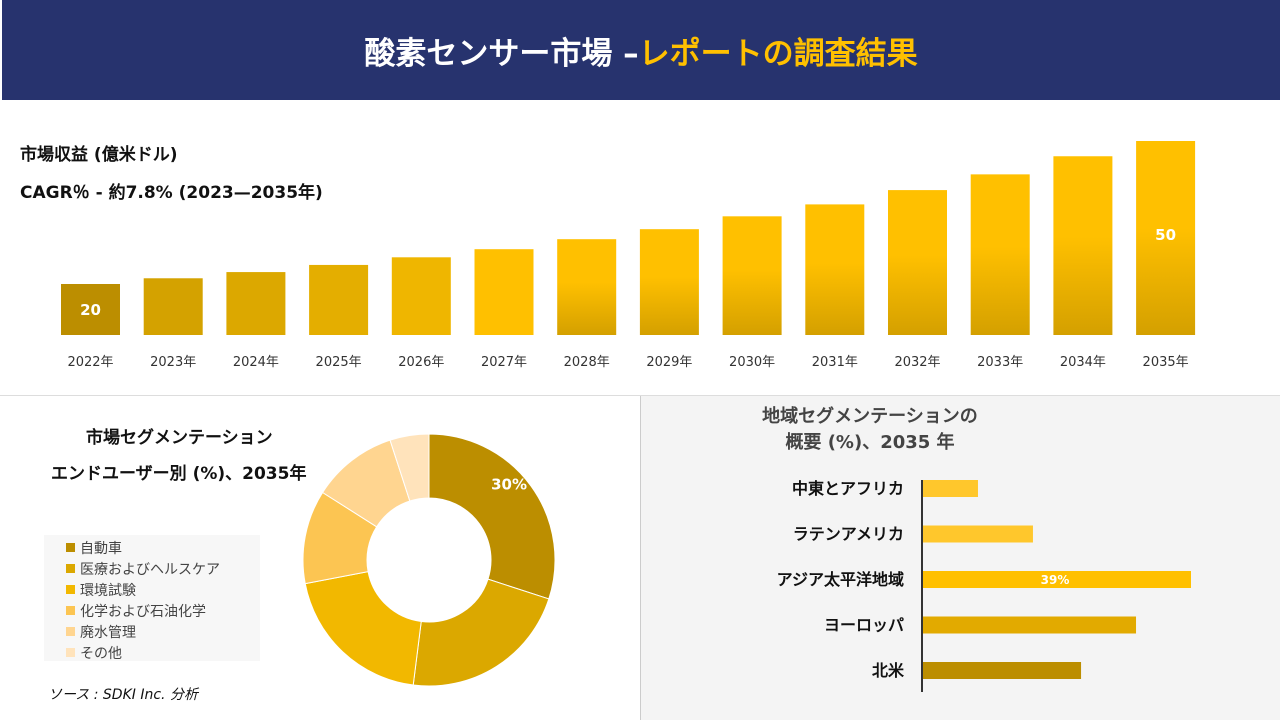 The image size is (1280, 720). What do you see at coordinates (179, 474) in the screenshot?
I see `donut-title-2: エンドユーザー別 (%)、2035年` at bounding box center [179, 474].